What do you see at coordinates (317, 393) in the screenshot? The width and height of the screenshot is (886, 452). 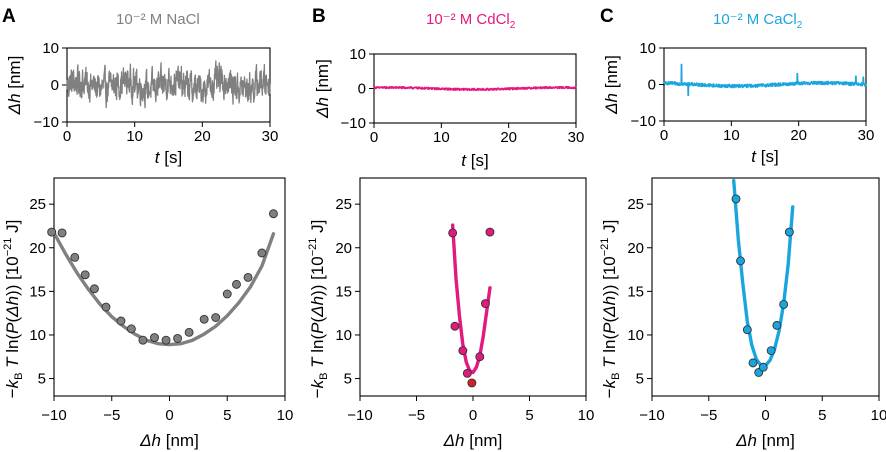 I see `panel-b-ylabel-minus: −` at bounding box center [317, 393].